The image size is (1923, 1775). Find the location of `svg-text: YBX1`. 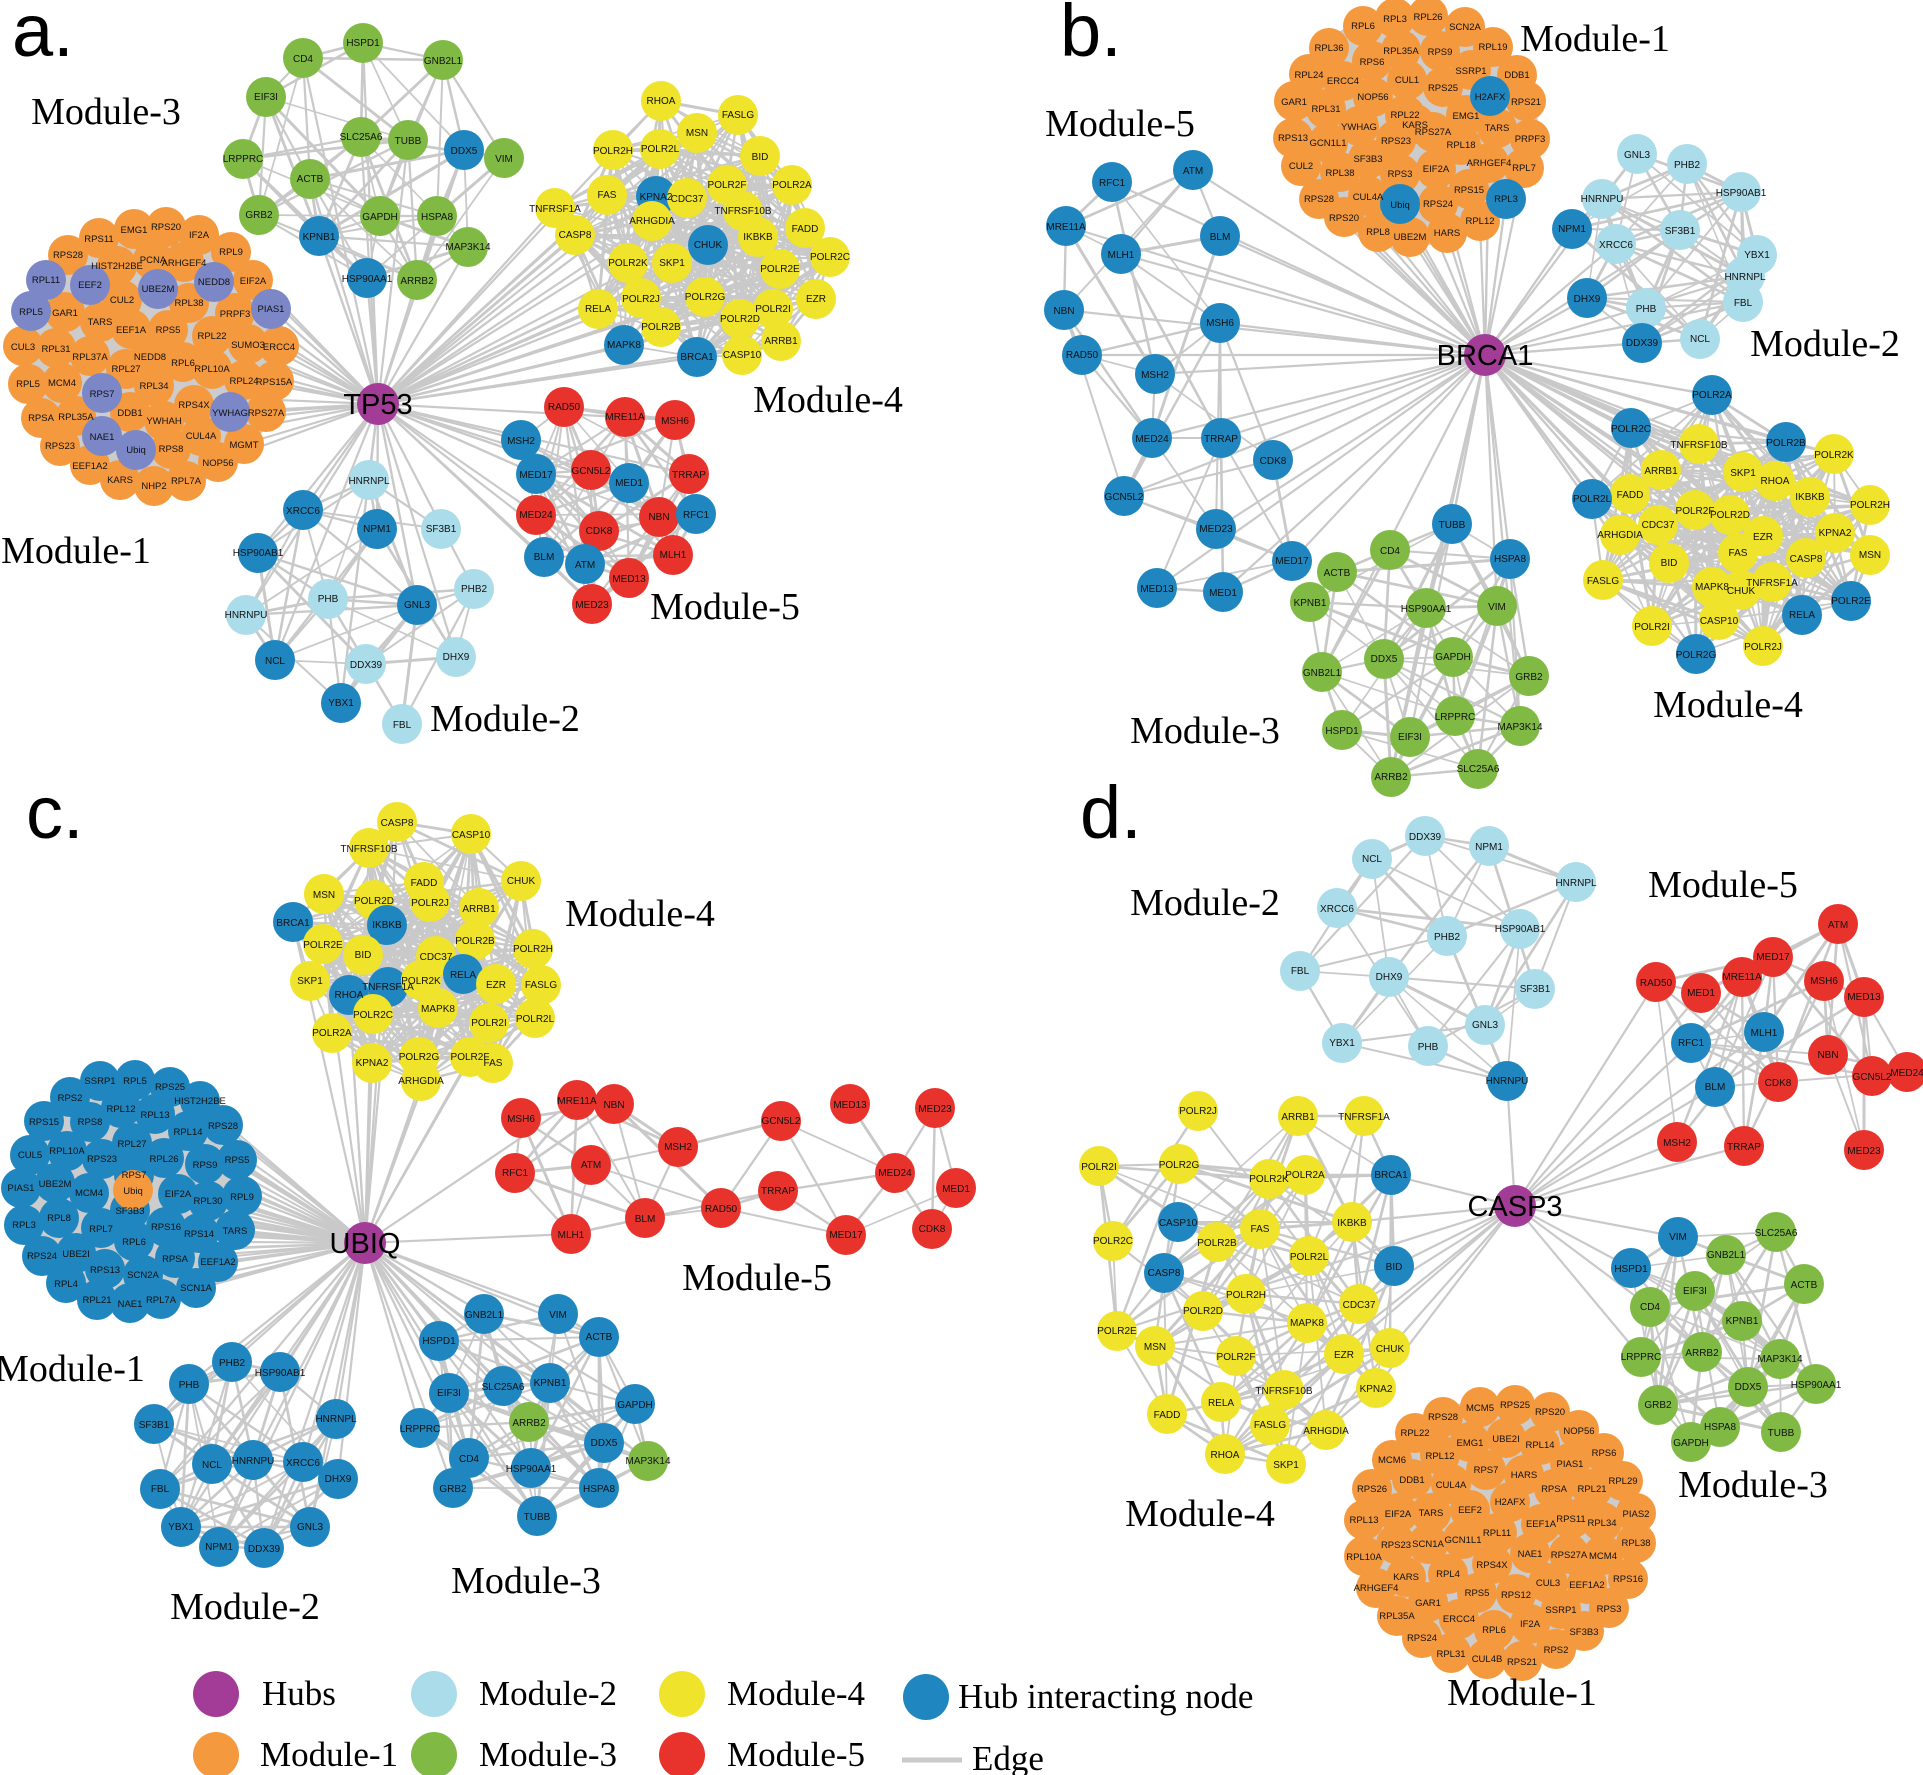

svg-text: YBX1 is located at coordinates (341, 703).